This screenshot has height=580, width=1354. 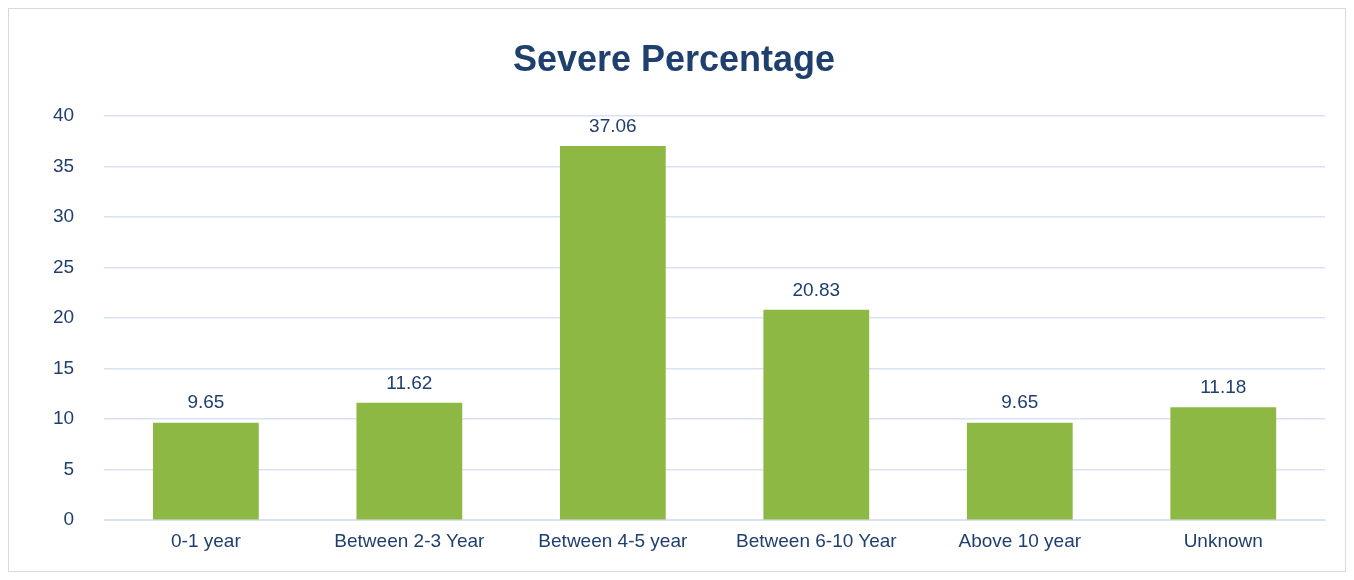 What do you see at coordinates (63, 317) in the screenshot?
I see `y-tick-label: 20` at bounding box center [63, 317].